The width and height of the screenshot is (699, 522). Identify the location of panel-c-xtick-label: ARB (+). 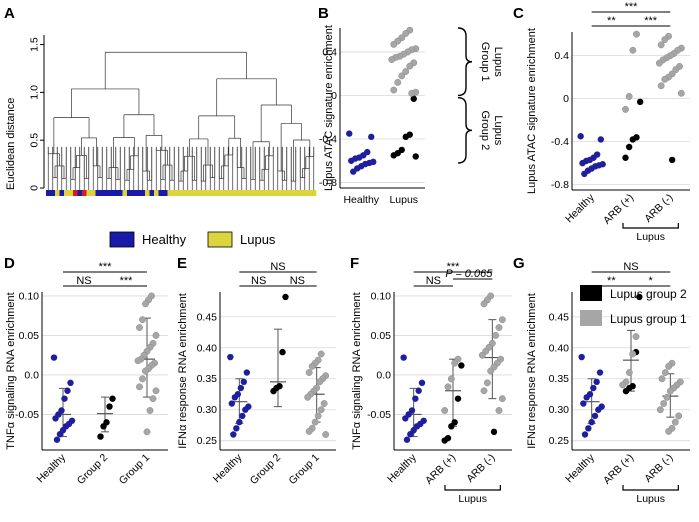
(618, 209).